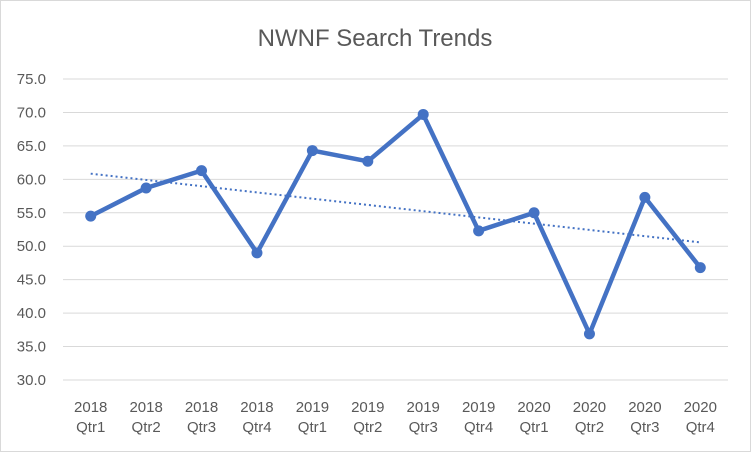  I want to click on x-tick-label: 2020 Qtr4, so click(700, 417).